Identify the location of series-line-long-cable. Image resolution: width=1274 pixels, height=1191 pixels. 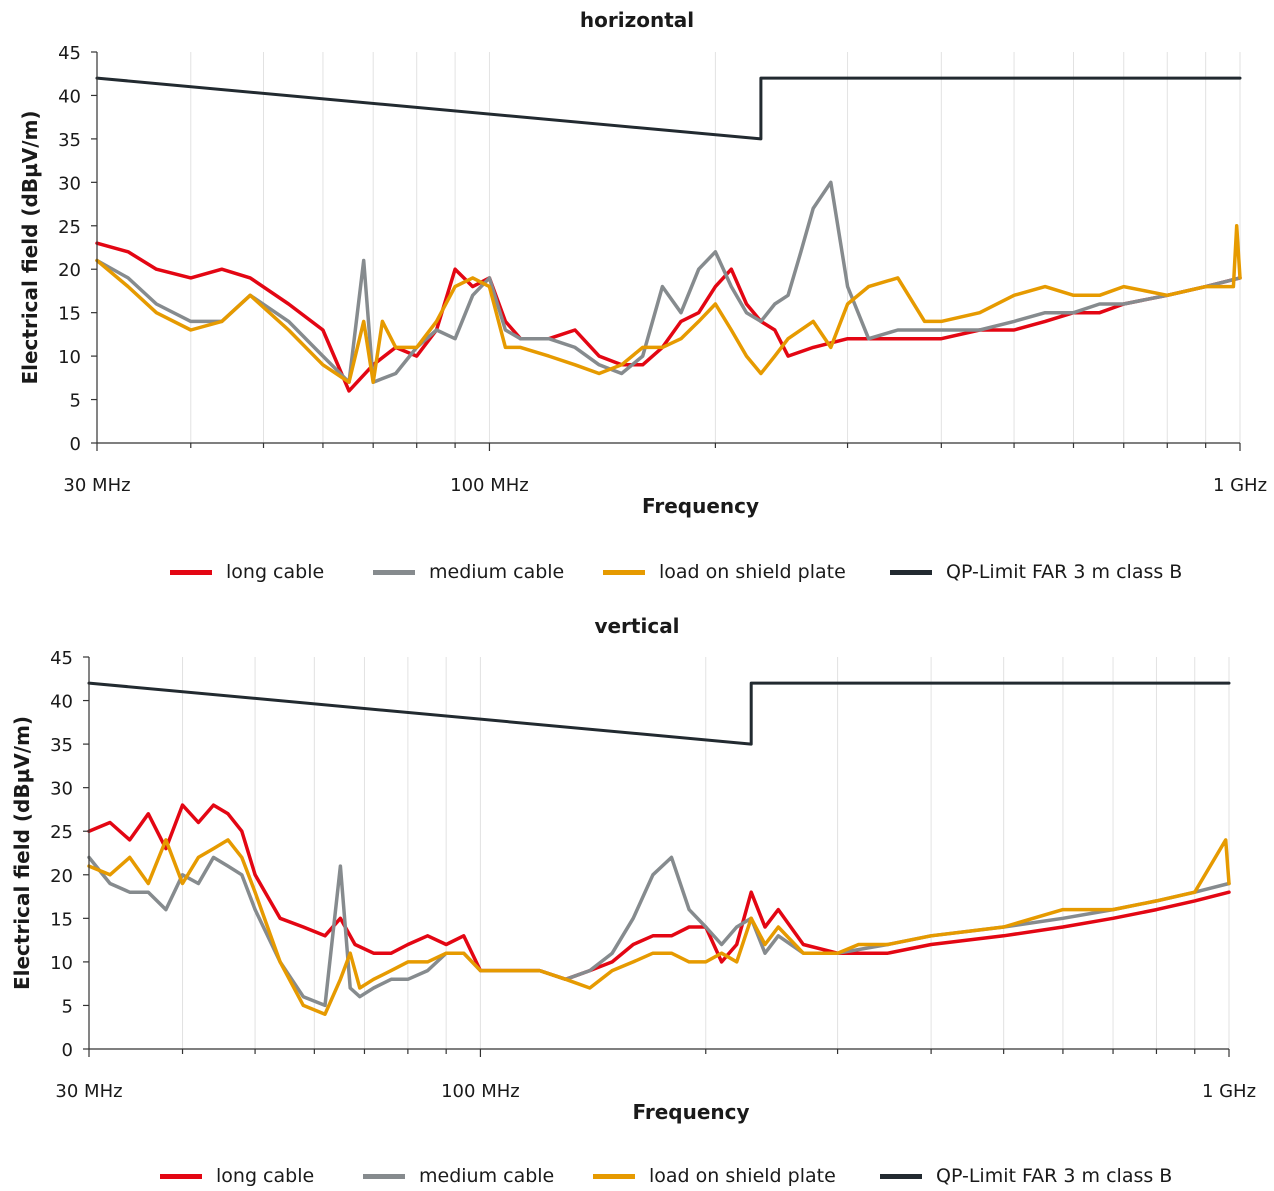
(668, 317).